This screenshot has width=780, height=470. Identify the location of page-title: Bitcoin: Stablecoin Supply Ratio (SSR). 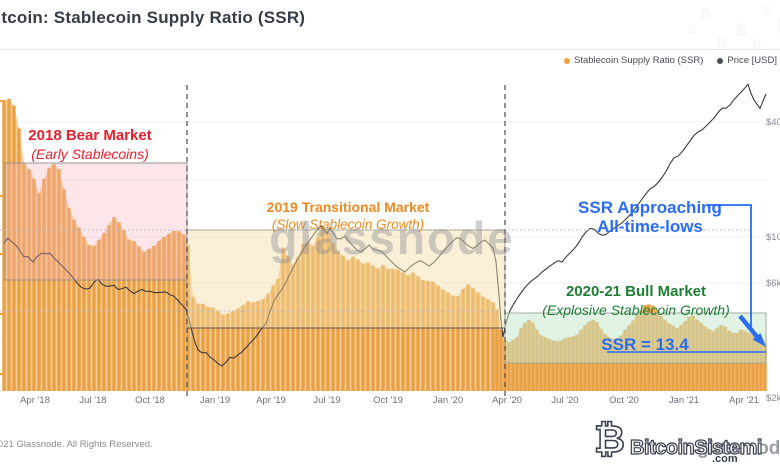
(153, 17).